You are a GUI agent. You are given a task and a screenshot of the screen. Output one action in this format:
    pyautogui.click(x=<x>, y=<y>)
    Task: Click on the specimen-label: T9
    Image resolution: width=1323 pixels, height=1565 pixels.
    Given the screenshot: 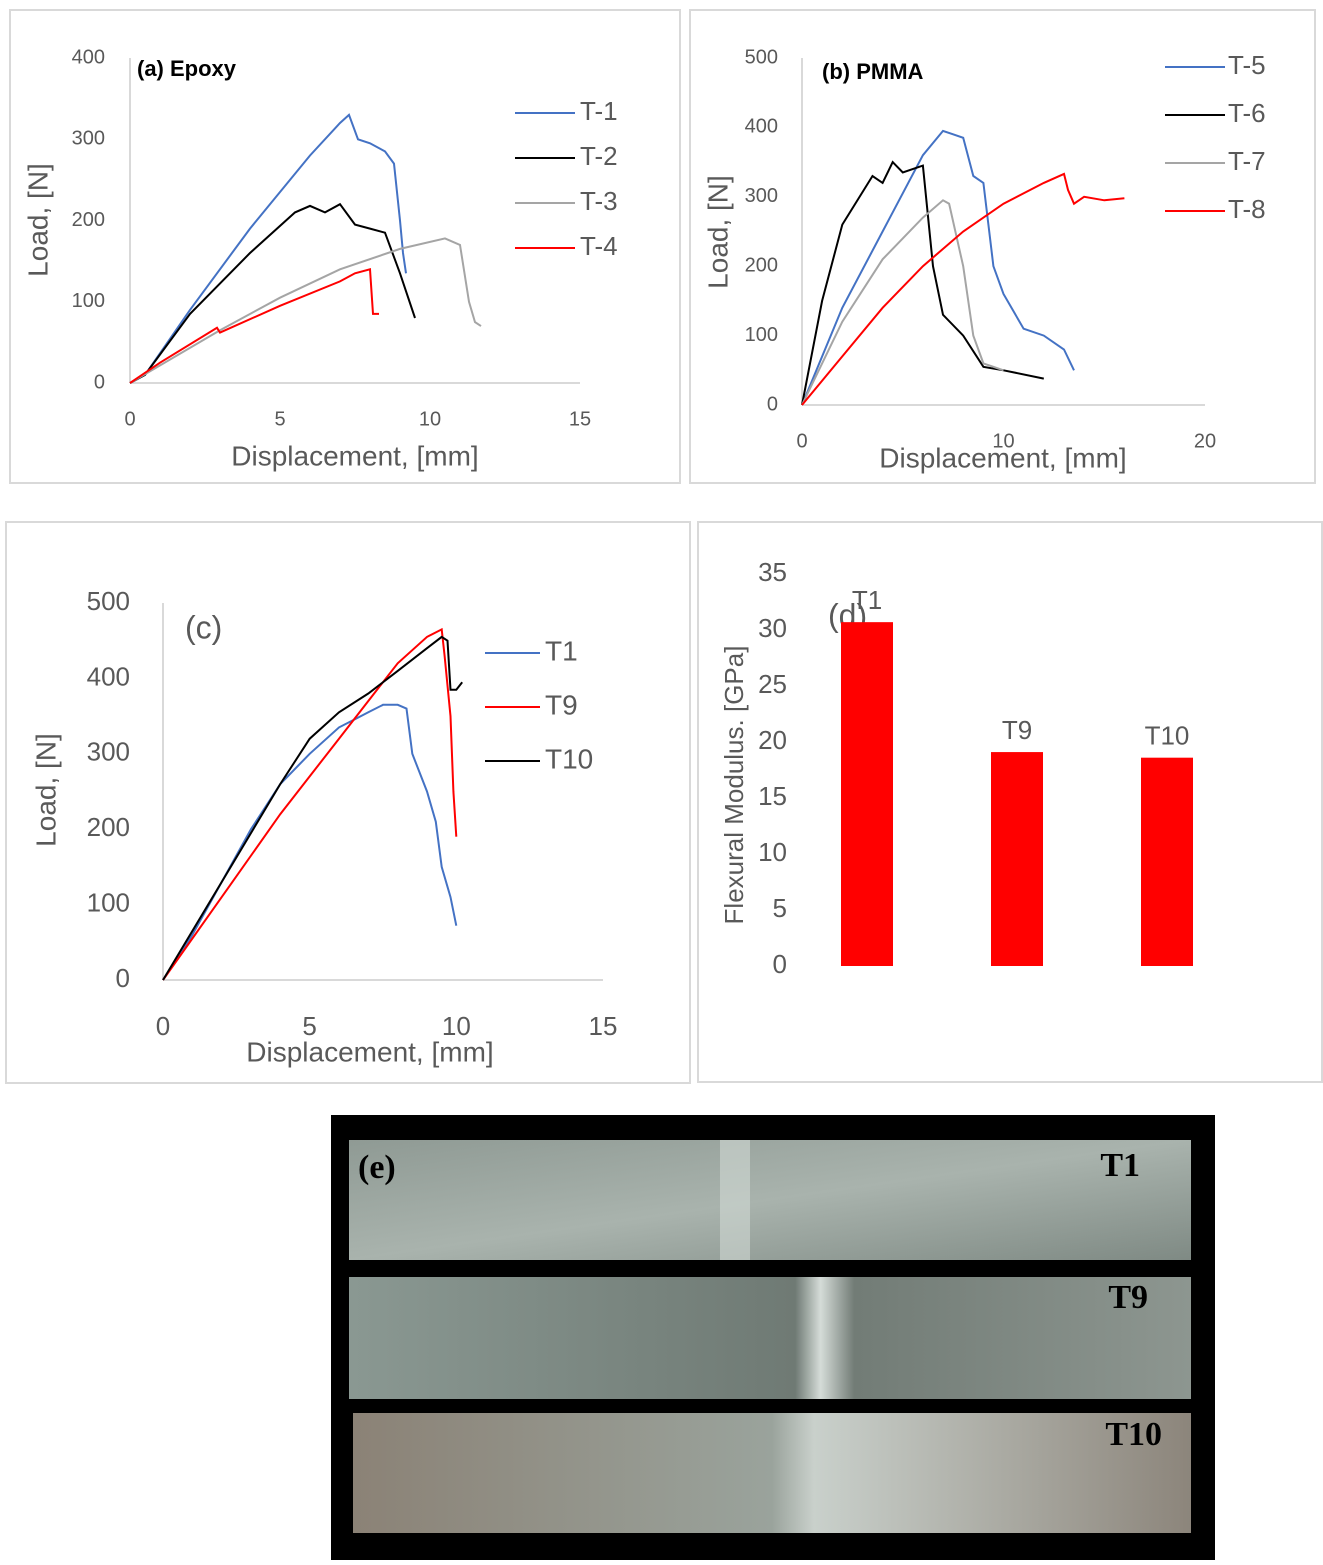 What is the action you would take?
    pyautogui.click(x=1128, y=1297)
    